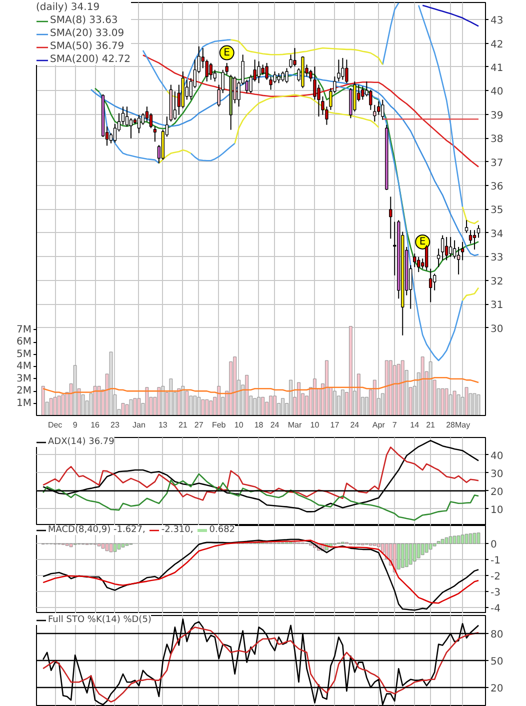 Image resolution: width=526 pixels, height=706 pixels. I want to click on x-tick-label: 9, so click(75, 425).